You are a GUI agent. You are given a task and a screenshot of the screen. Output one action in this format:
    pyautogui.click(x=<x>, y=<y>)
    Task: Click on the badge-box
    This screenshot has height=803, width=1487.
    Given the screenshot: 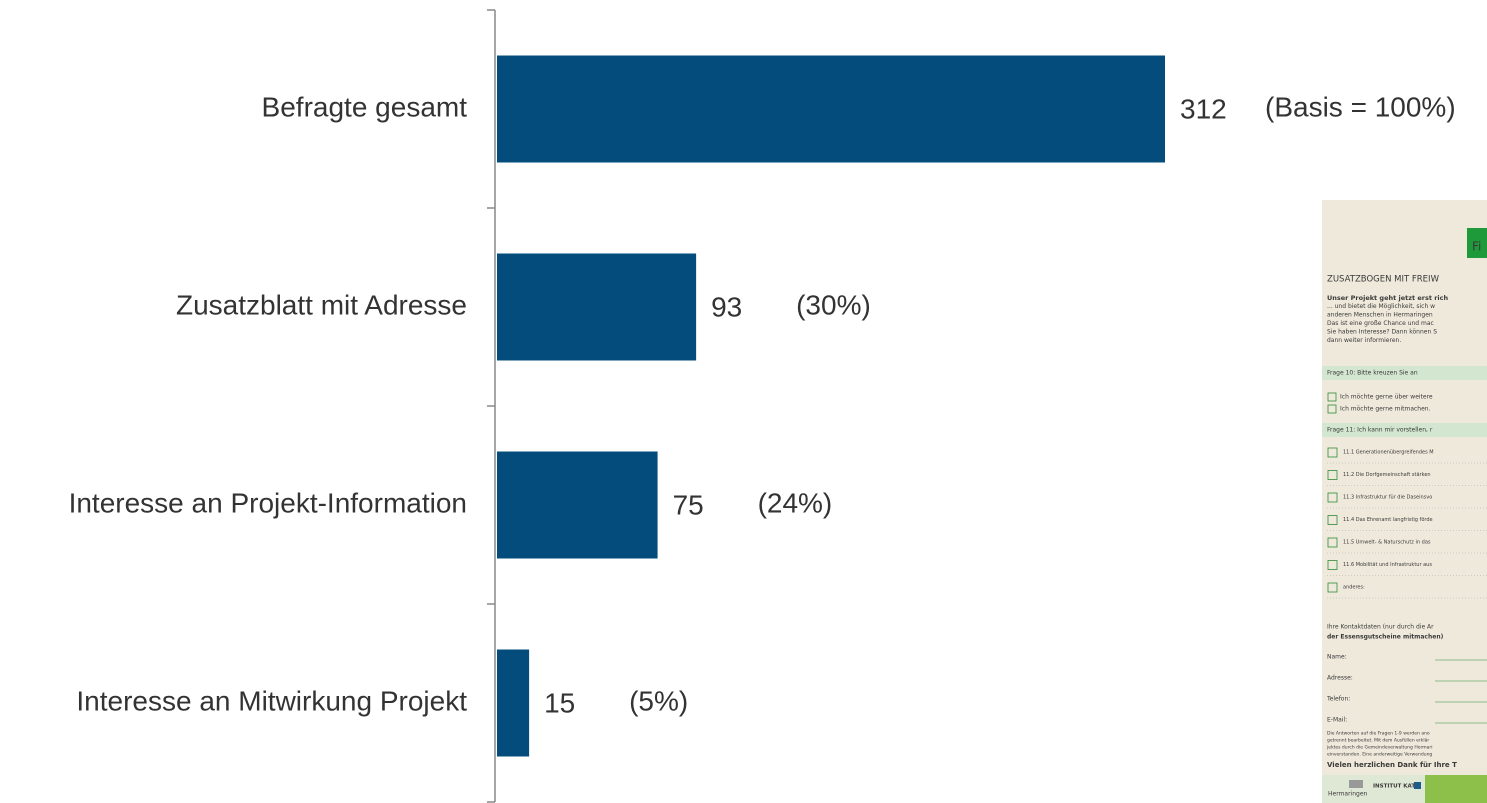 What is the action you would take?
    pyautogui.click(x=1477, y=243)
    